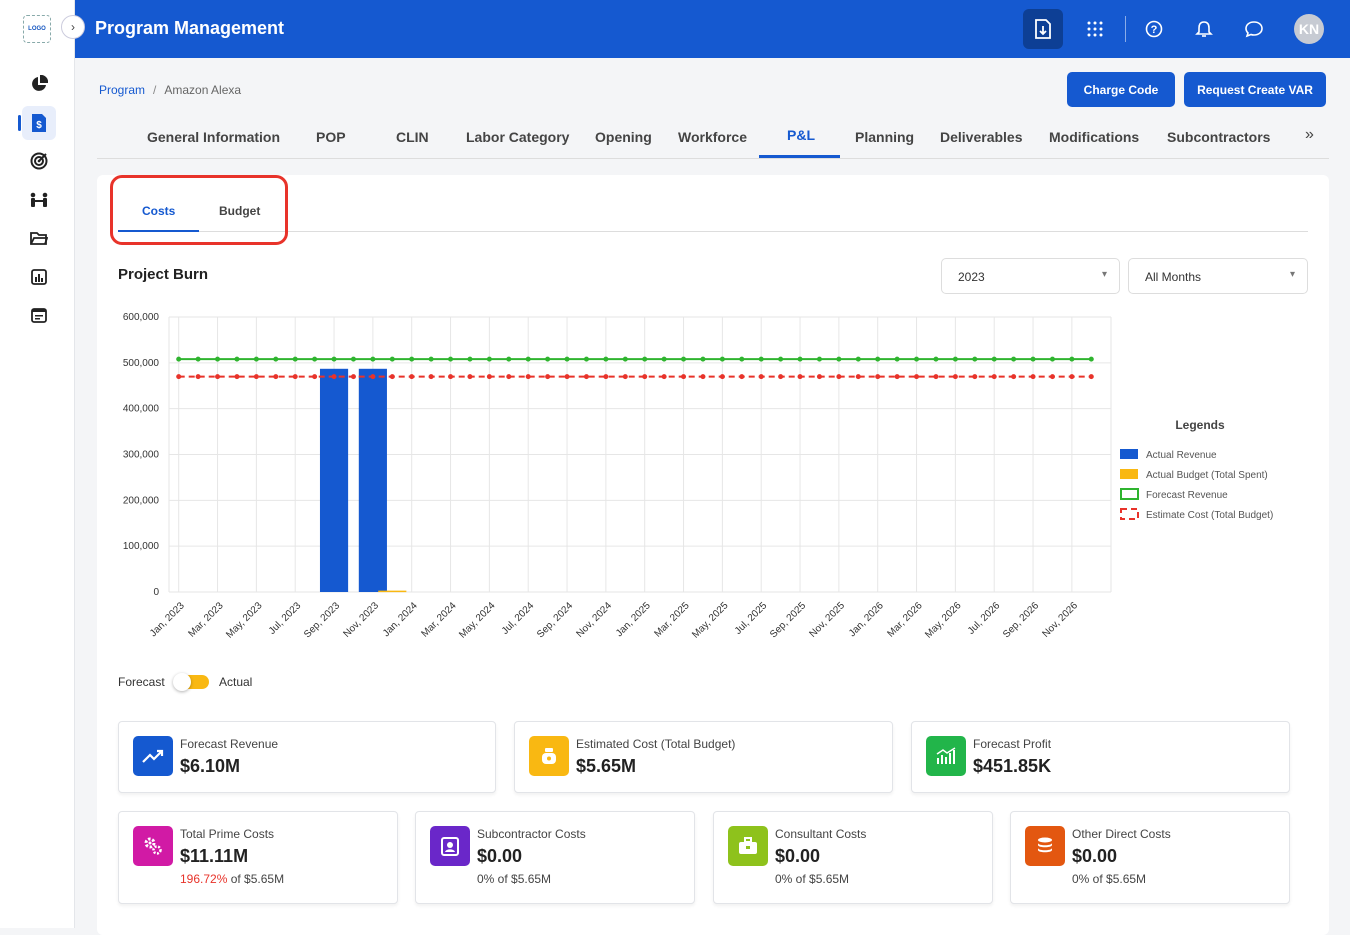 This screenshot has height=935, width=1350. Describe the element at coordinates (400, 619) in the screenshot. I see `x-tick-label: Jan, 2024` at that location.